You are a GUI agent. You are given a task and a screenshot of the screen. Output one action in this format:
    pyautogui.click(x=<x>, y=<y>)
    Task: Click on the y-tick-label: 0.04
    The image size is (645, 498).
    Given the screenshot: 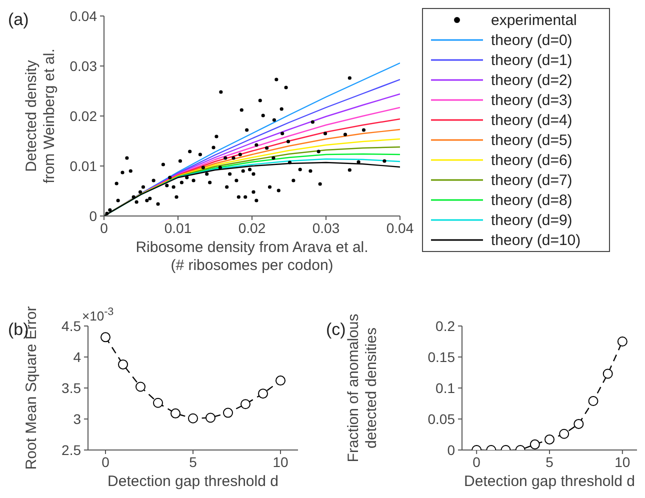 What is the action you would take?
    pyautogui.click(x=84, y=16)
    